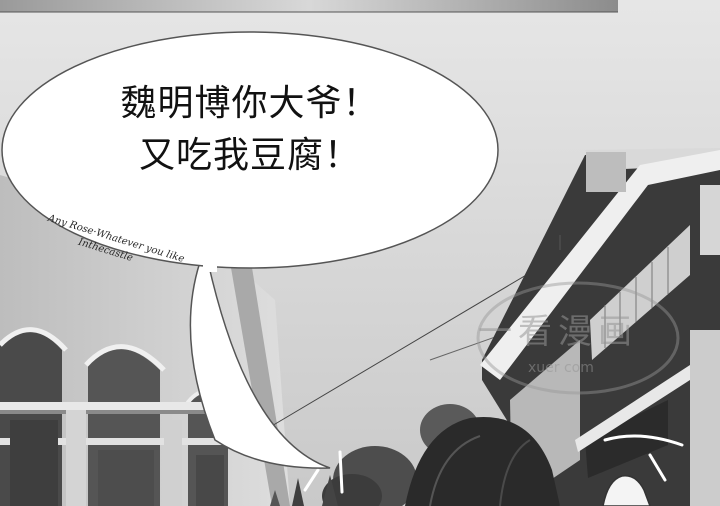  I want to click on raised-hand, so click(626, 490).